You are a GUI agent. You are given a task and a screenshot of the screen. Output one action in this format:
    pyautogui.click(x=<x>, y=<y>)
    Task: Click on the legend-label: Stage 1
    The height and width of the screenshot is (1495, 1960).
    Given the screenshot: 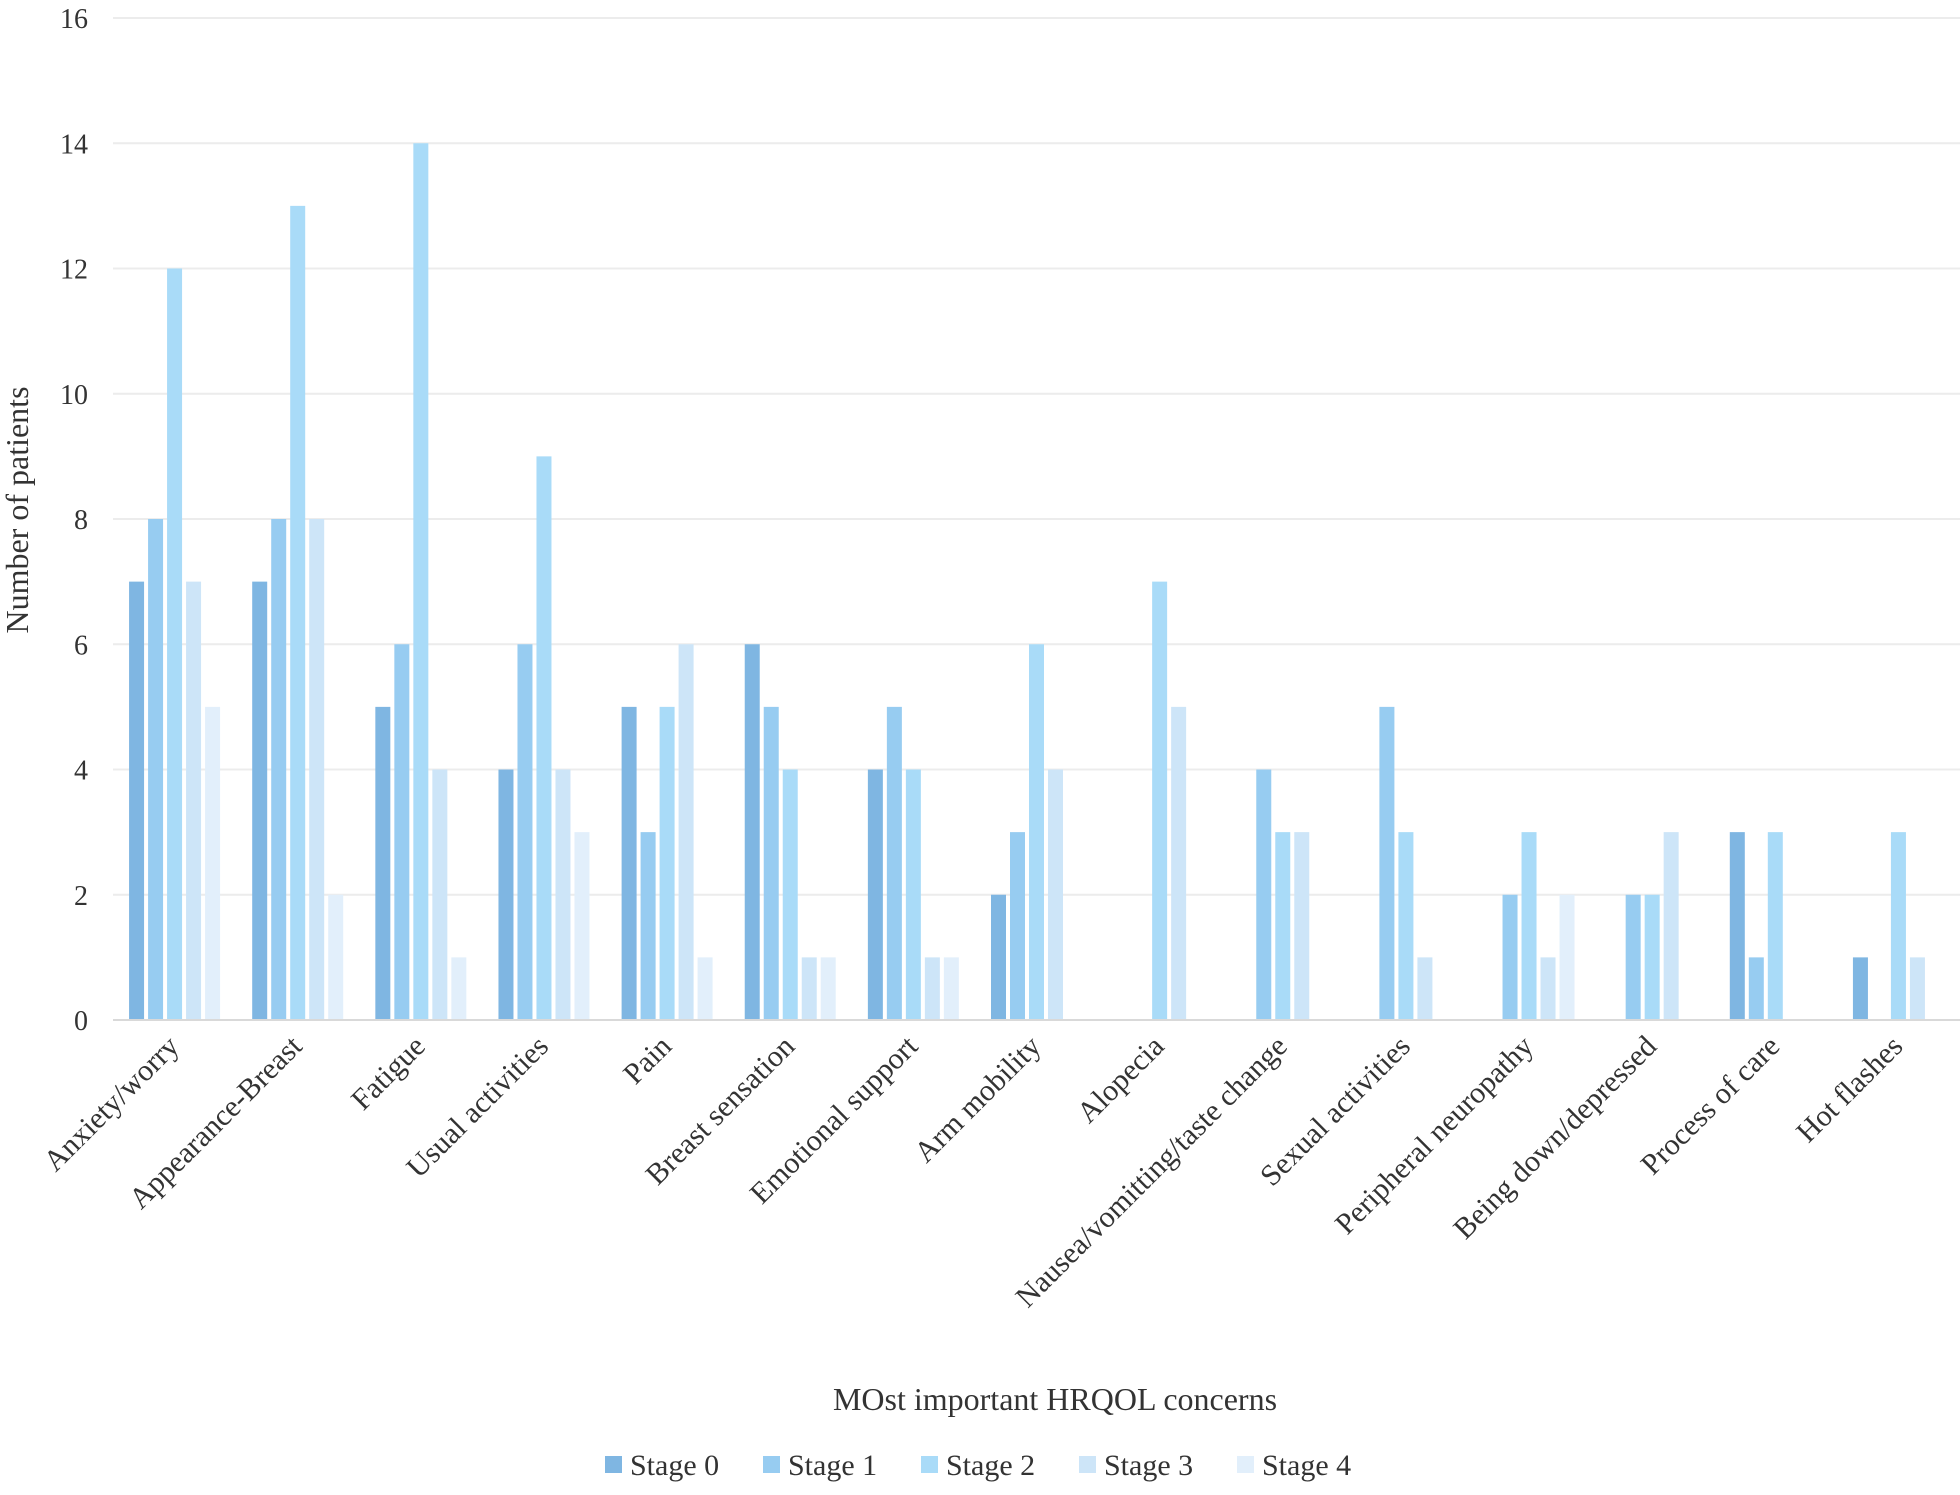 What is the action you would take?
    pyautogui.click(x=832, y=1465)
    